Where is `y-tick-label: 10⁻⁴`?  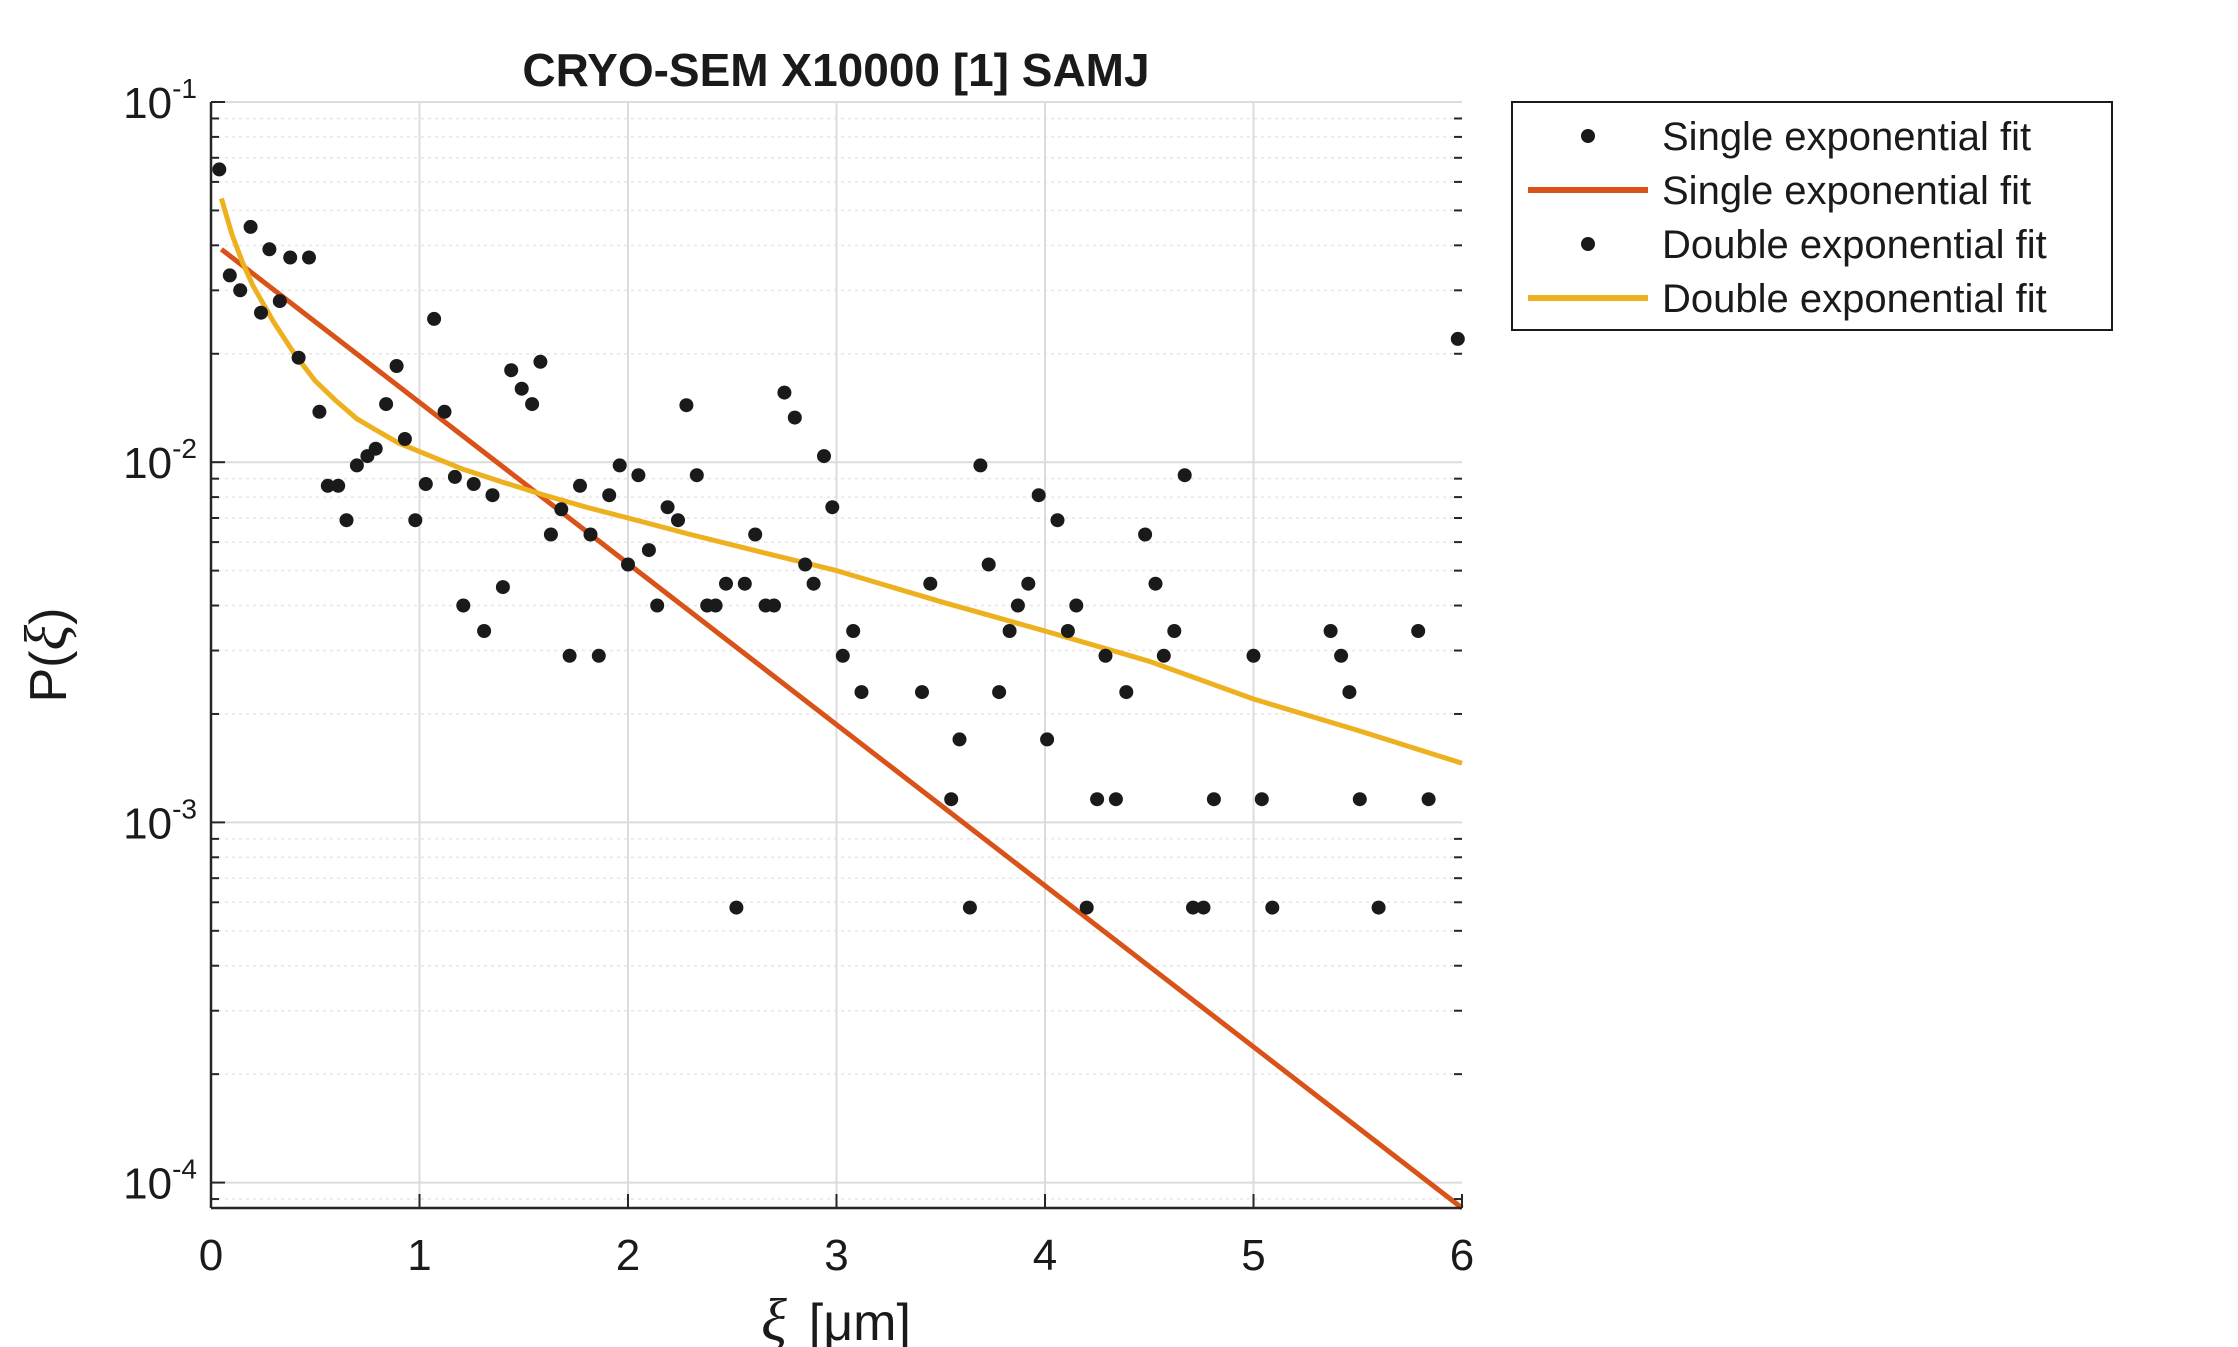
y-tick-label: 10⁻⁴ is located at coordinates (160, 1181).